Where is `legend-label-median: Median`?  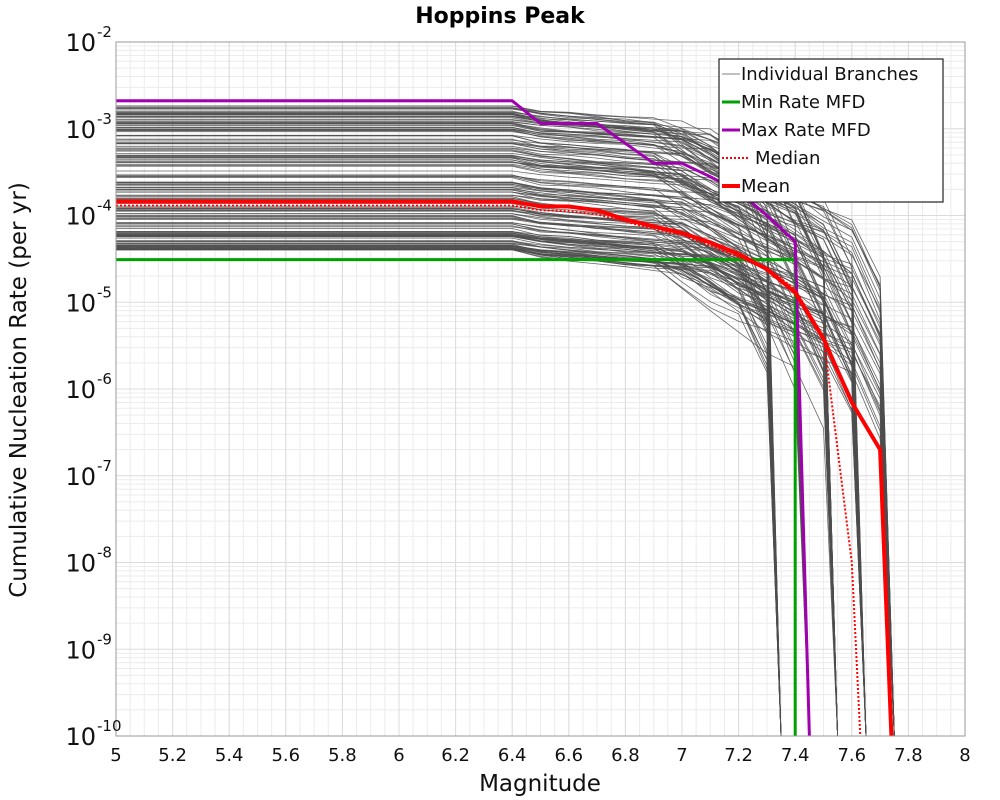
legend-label-median: Median is located at coordinates (787, 158).